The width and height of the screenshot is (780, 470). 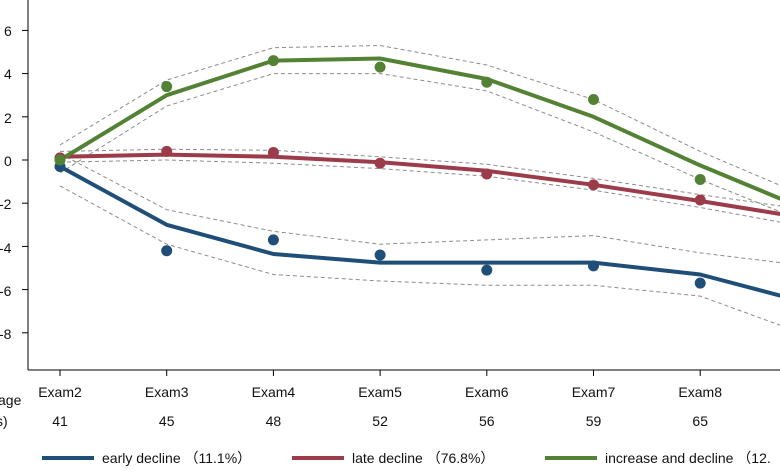 What do you see at coordinates (274, 421) in the screenshot?
I see `age-label: 48` at bounding box center [274, 421].